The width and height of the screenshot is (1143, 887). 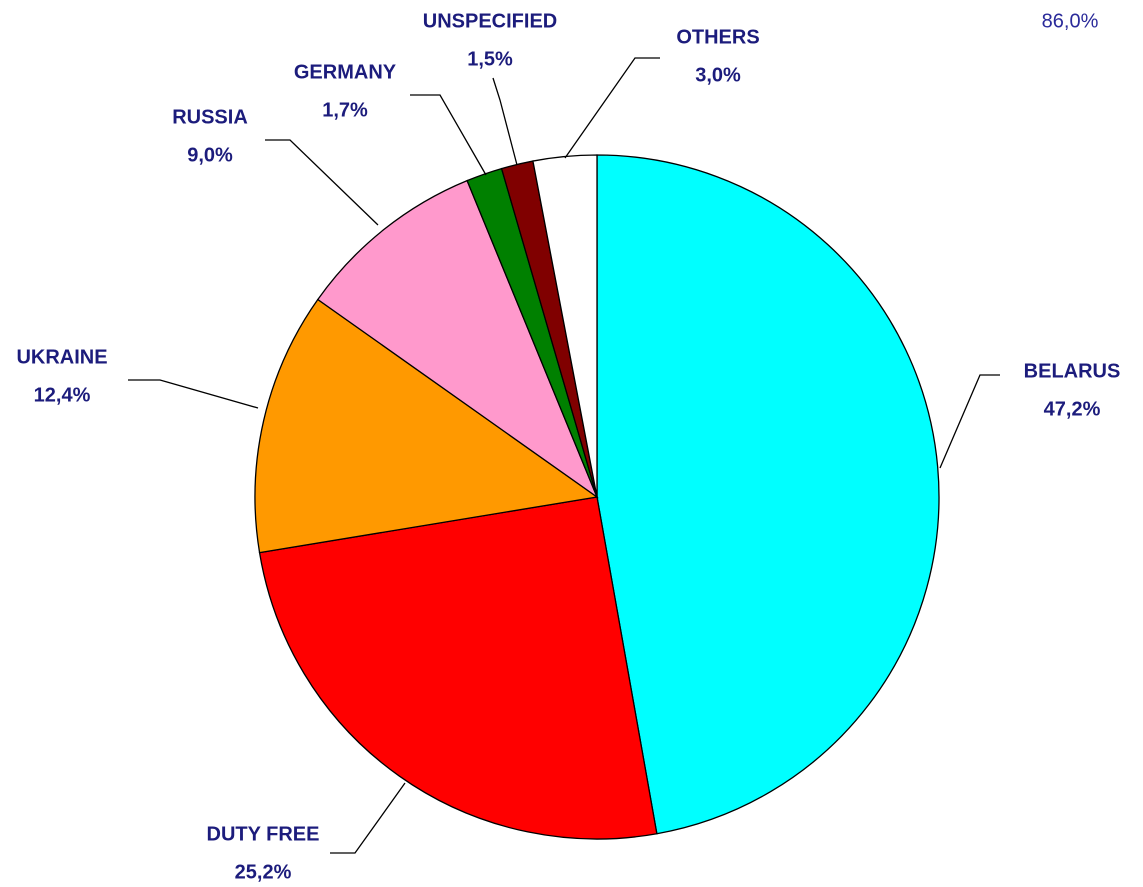 I want to click on slice-label: GERMANY, so click(x=345, y=72).